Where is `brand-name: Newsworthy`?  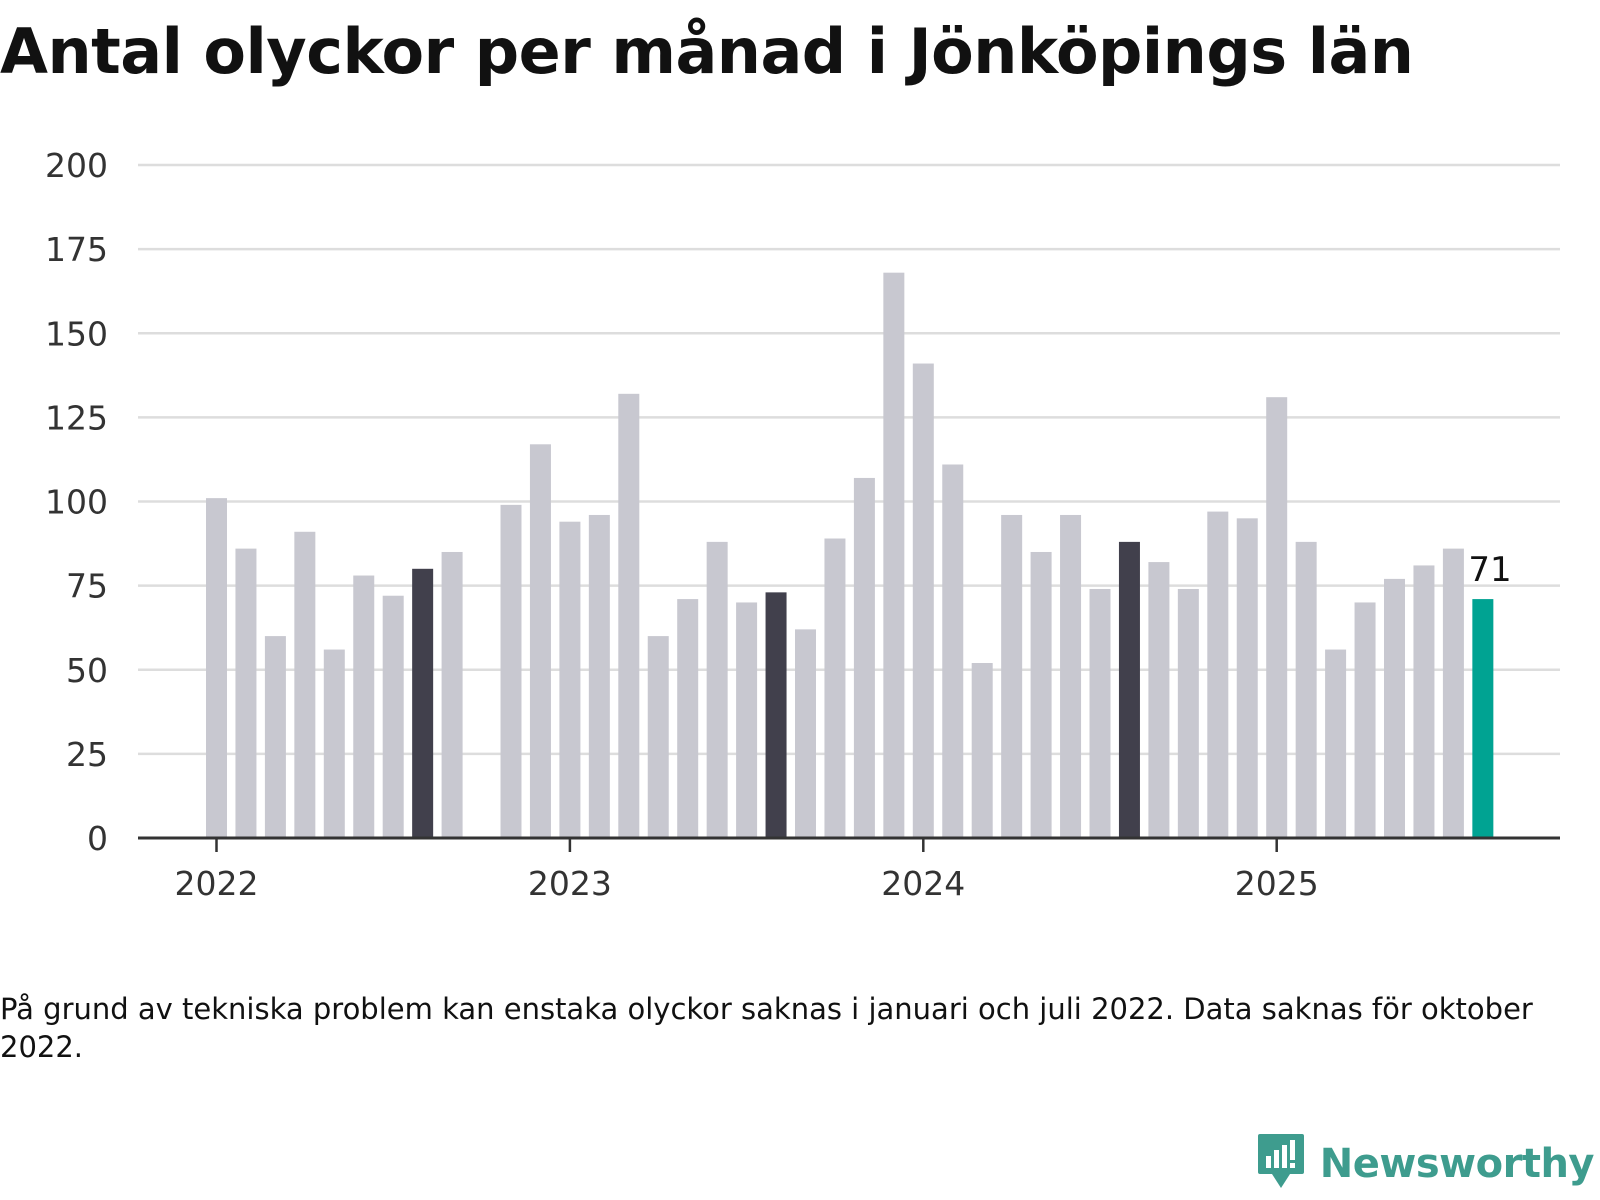
brand-name: Newsworthy is located at coordinates (1457, 1164).